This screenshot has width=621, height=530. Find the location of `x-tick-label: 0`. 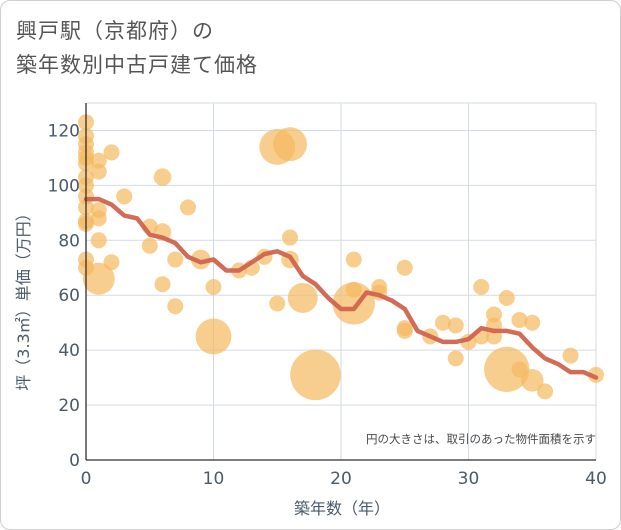

x-tick-label: 0 is located at coordinates (86, 479).